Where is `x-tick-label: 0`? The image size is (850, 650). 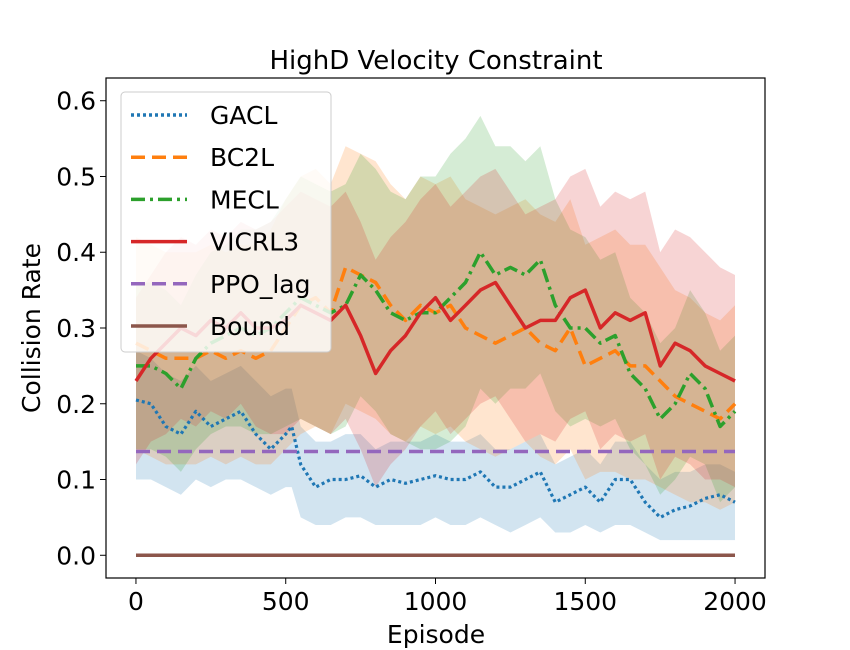
x-tick-label: 0 is located at coordinates (136, 601).